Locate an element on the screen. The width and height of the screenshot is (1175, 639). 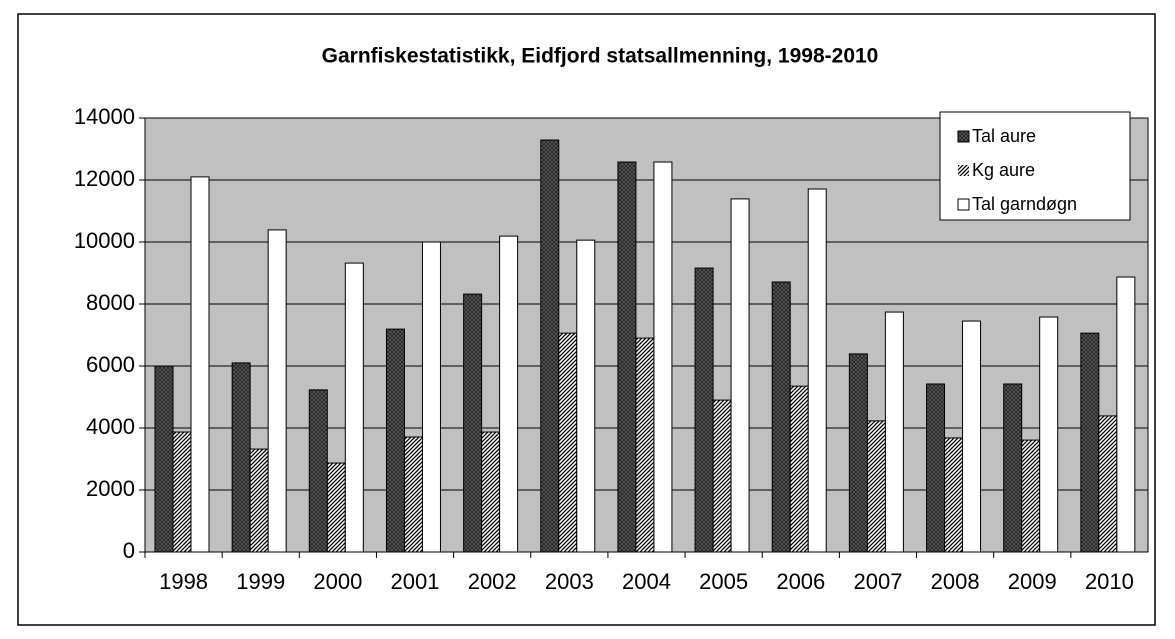
legend-label: Tal aure is located at coordinates (1004, 136).